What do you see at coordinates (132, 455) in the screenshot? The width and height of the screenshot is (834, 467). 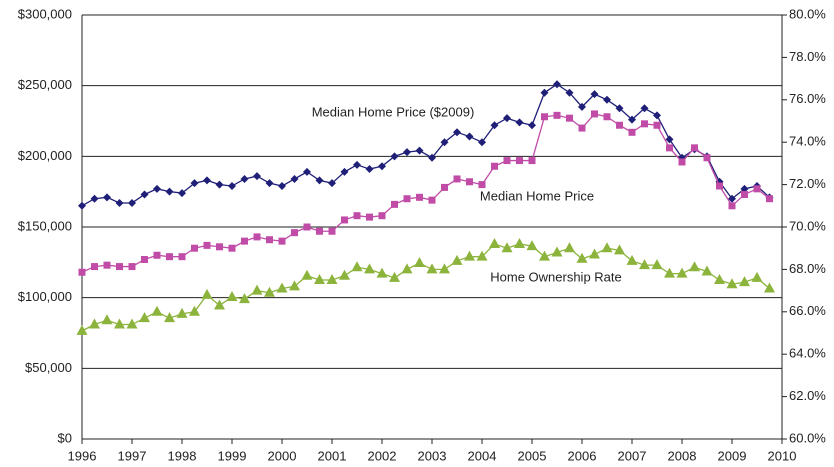 I see `x-tick-label: 1997` at bounding box center [132, 455].